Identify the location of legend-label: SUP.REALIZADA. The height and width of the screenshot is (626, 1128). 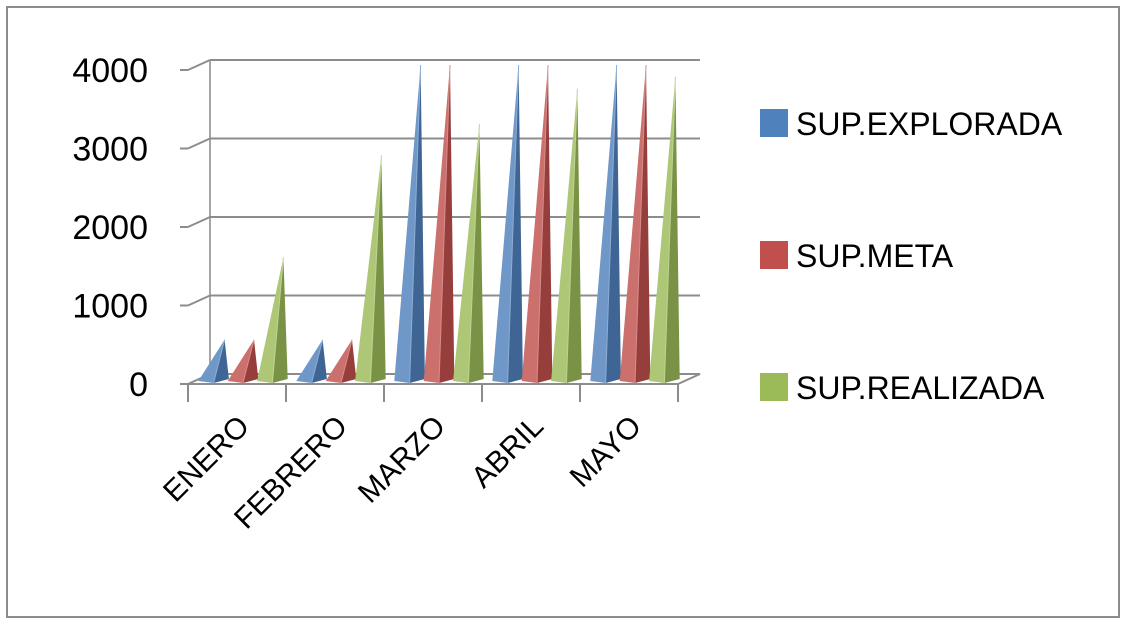
(920, 388).